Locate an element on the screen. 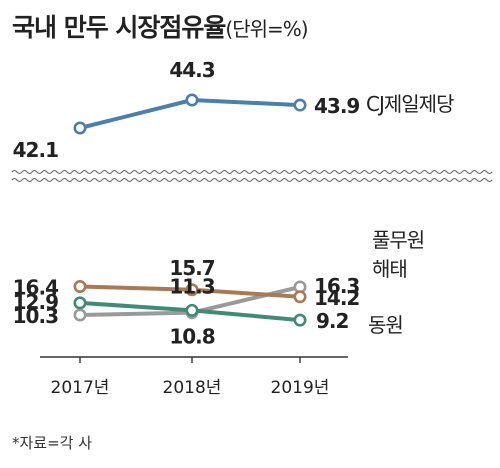 The height and width of the screenshot is (468, 500). data-label: 11.3 is located at coordinates (191, 286).